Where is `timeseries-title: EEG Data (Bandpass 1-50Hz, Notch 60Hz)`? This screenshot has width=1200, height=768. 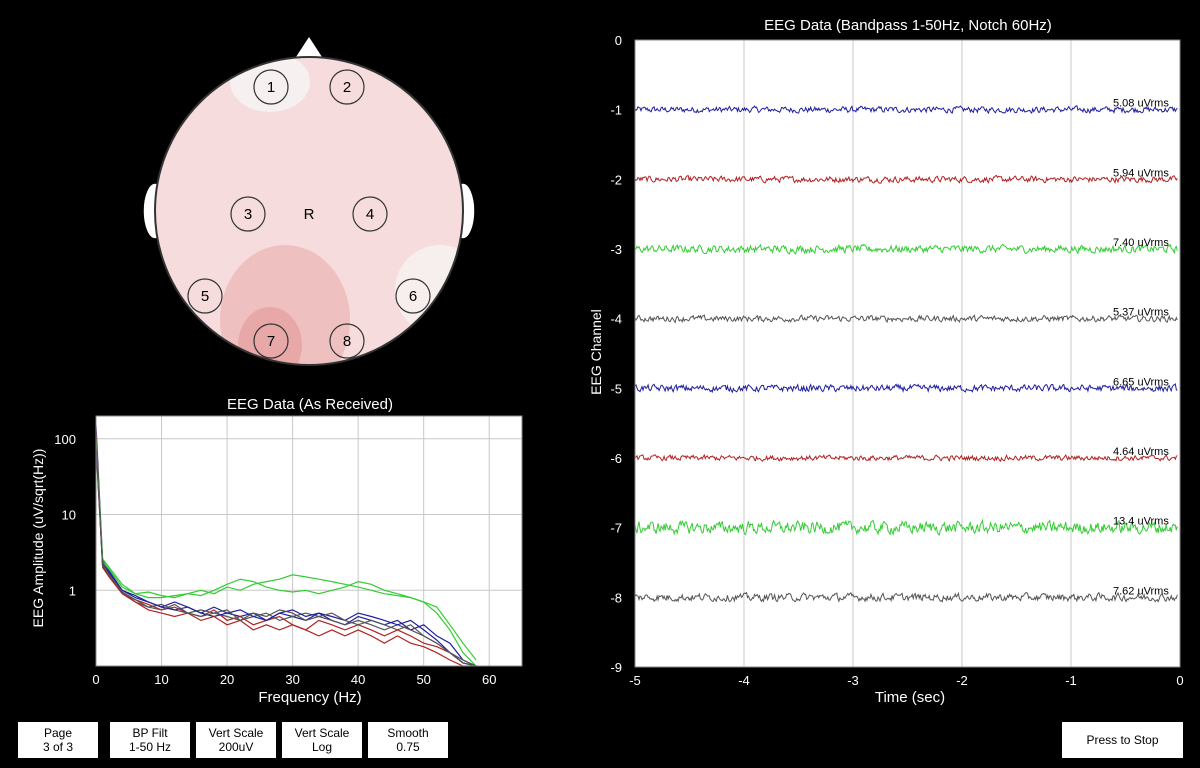 timeseries-title: EEG Data (Bandpass 1-50Hz, Notch 60Hz) is located at coordinates (908, 25).